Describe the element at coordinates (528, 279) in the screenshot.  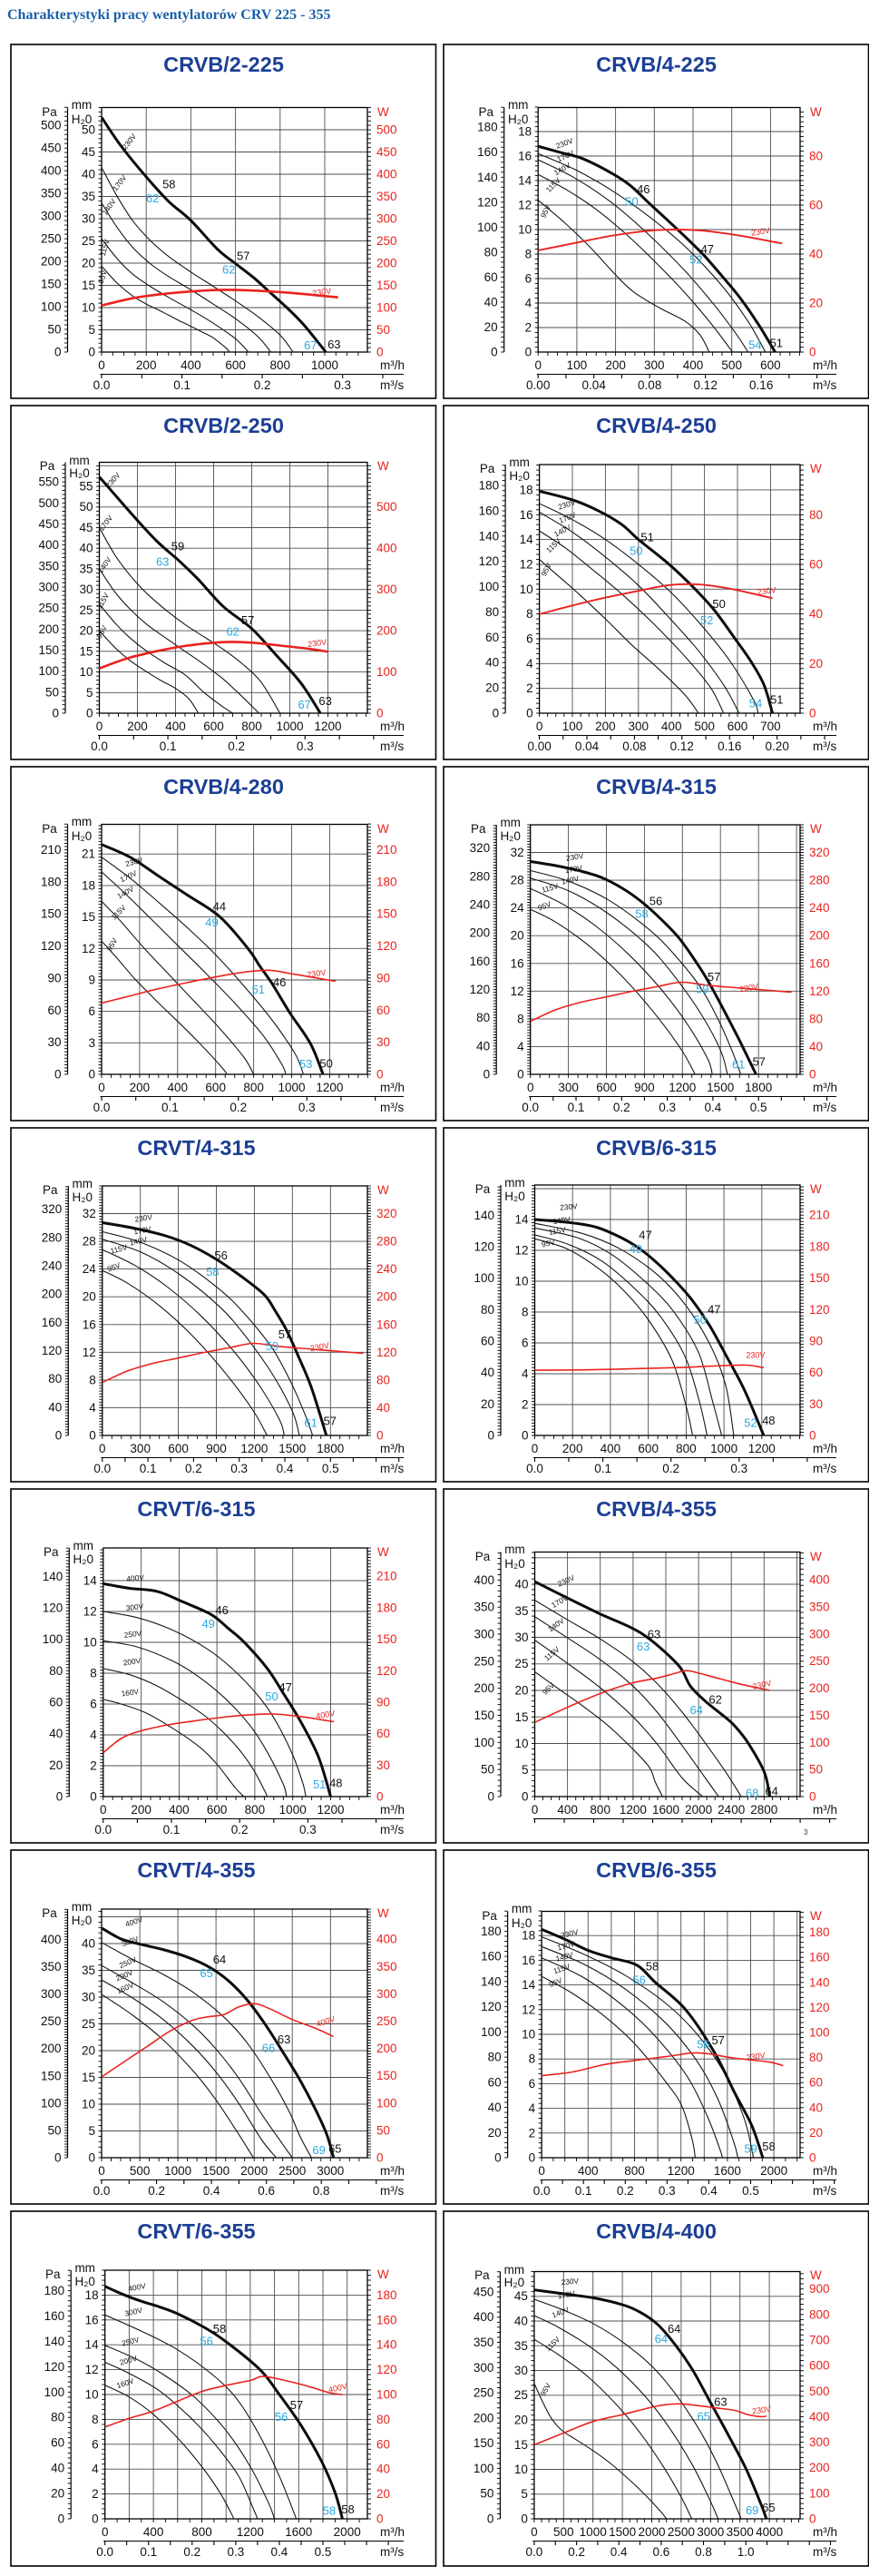
I see `svg-text: 6` at that location.